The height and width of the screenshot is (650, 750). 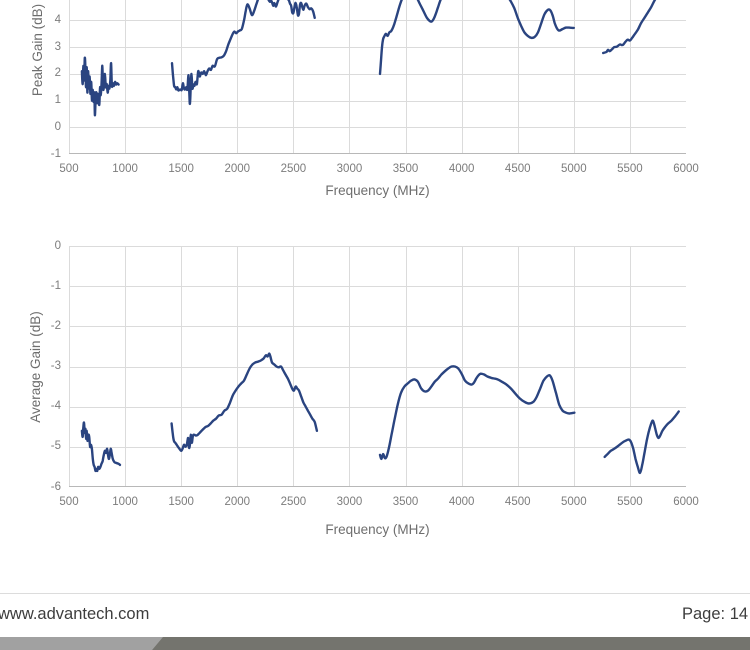 What do you see at coordinates (75, 614) in the screenshot?
I see `footer-website-link: www.advantech.com` at bounding box center [75, 614].